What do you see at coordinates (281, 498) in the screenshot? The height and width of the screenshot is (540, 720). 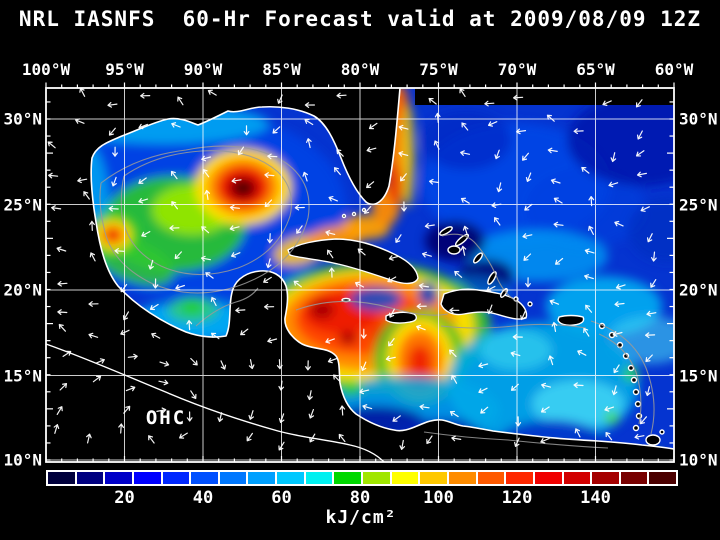 I see `colorbar-tick-label: 60` at bounding box center [281, 498].